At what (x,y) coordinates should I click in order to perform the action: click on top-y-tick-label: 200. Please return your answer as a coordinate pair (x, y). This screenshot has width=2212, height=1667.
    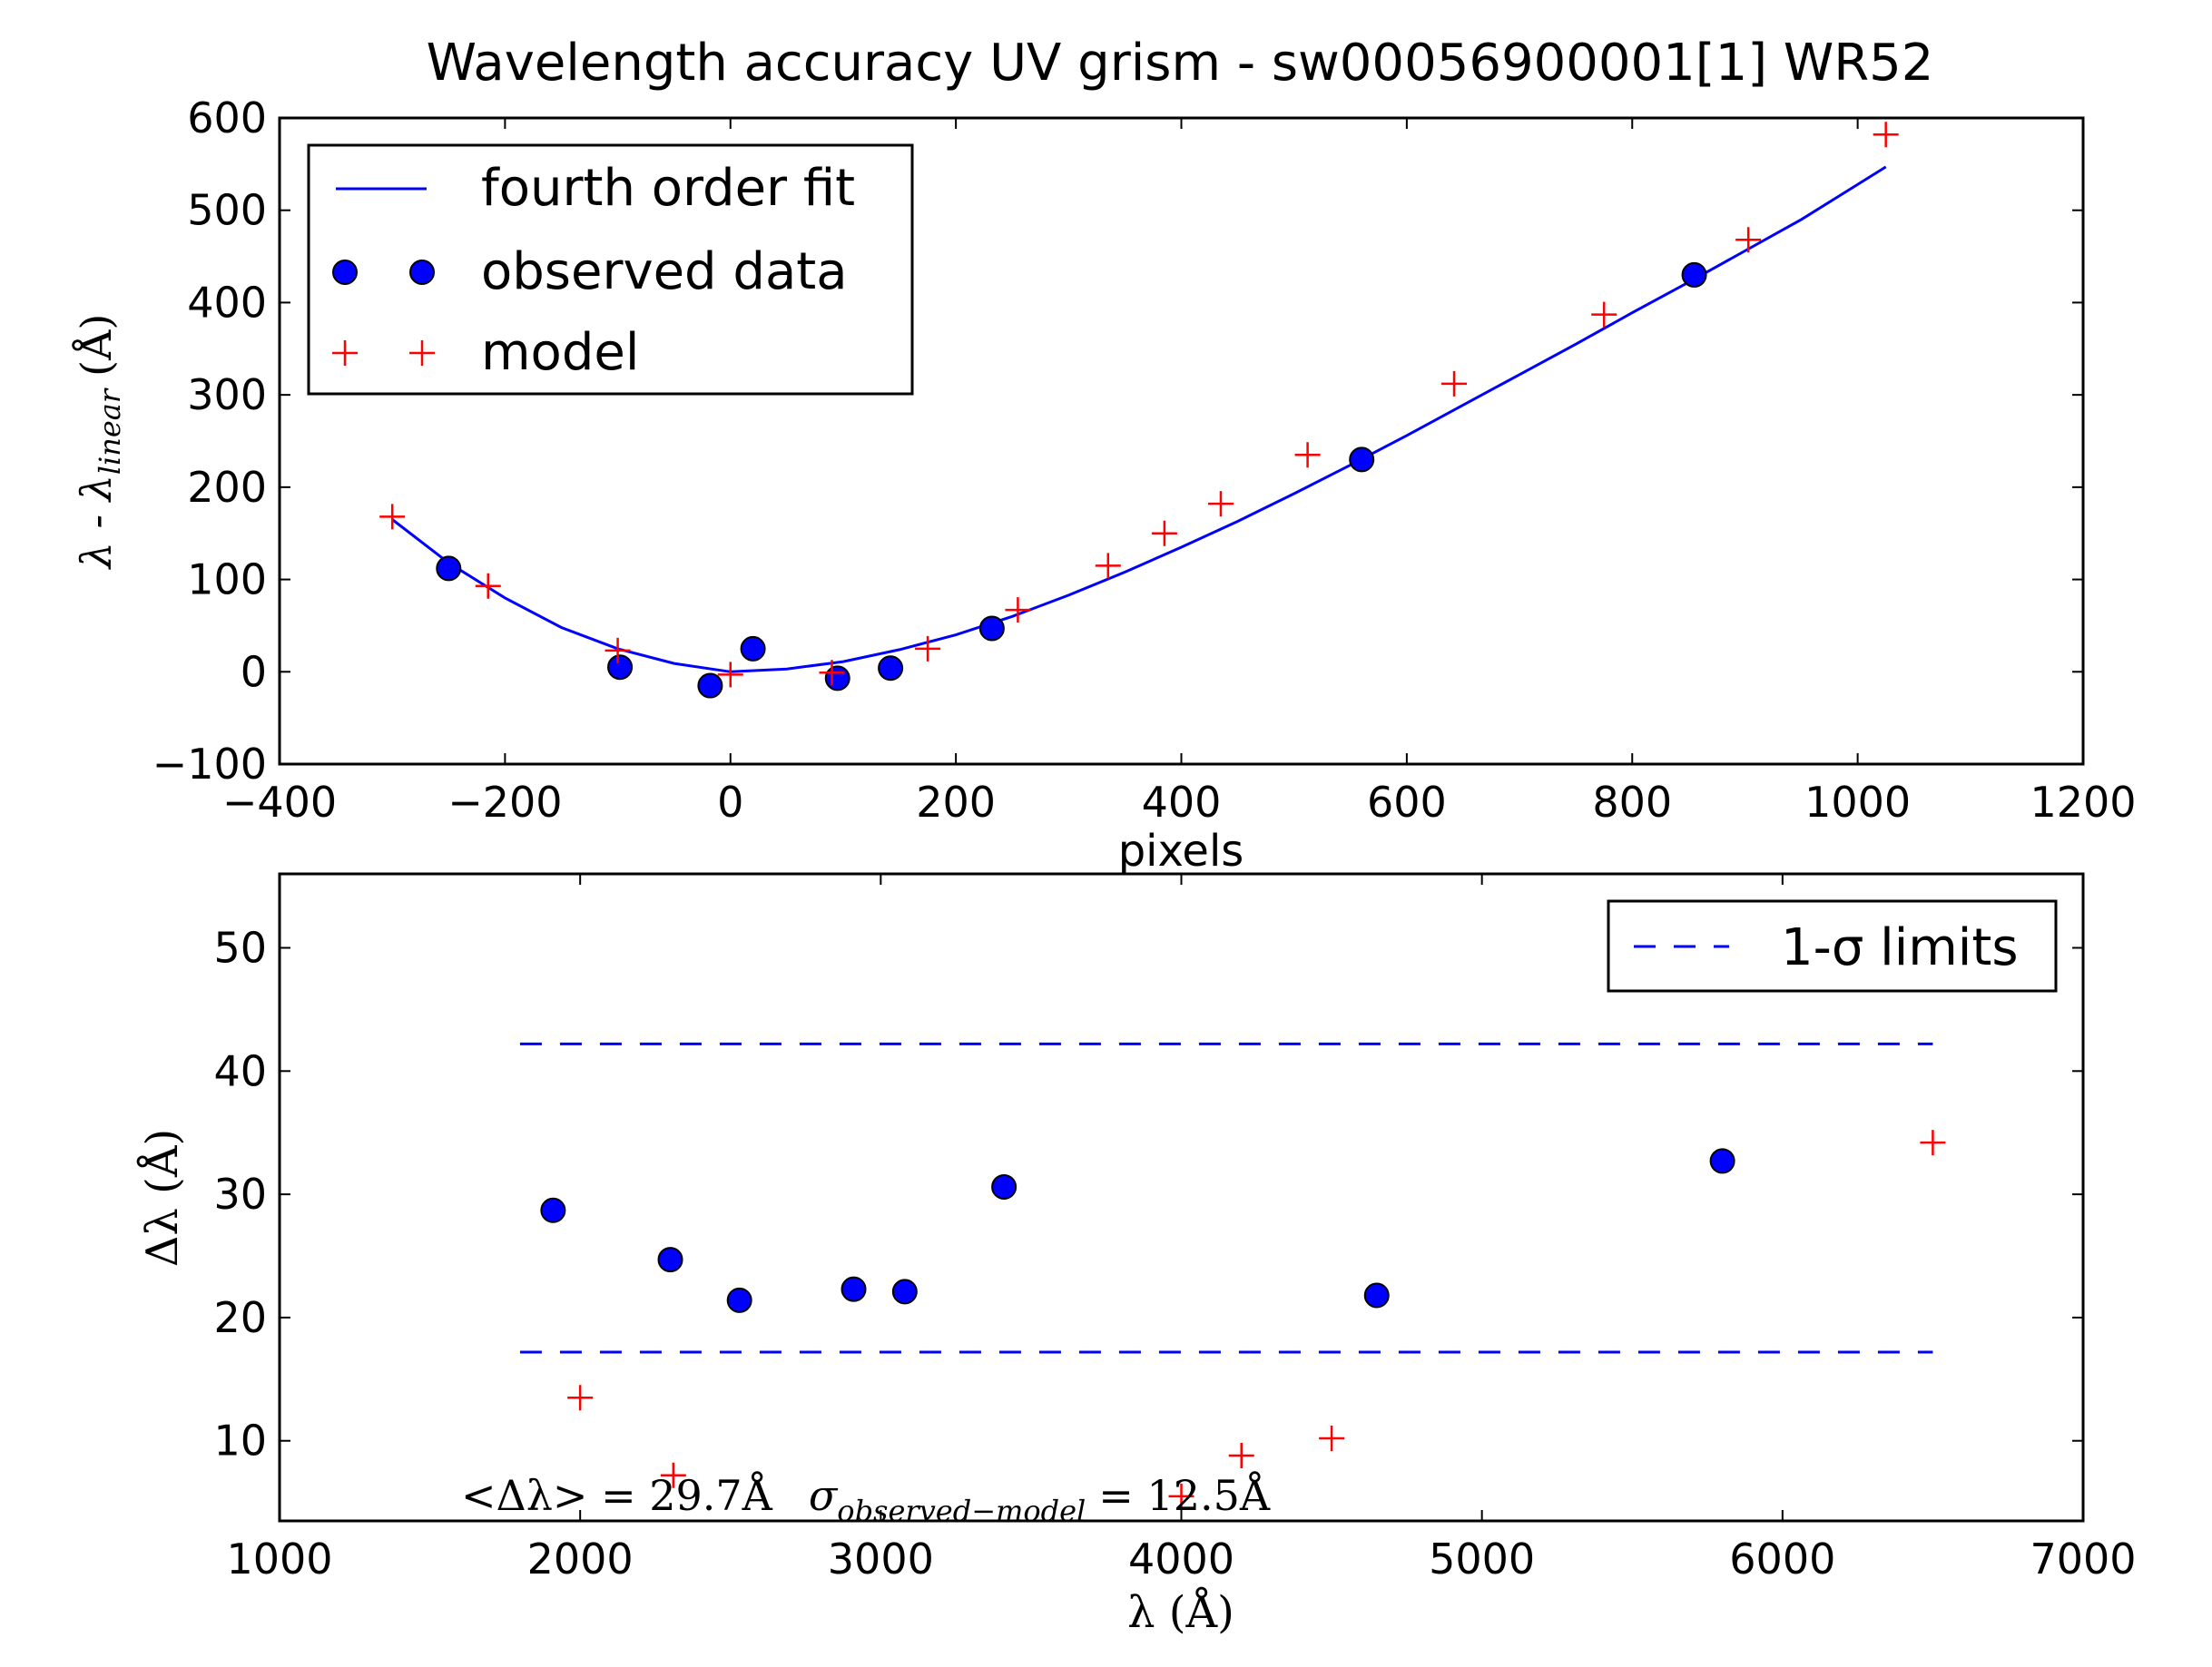
    Looking at the image, I should click on (227, 488).